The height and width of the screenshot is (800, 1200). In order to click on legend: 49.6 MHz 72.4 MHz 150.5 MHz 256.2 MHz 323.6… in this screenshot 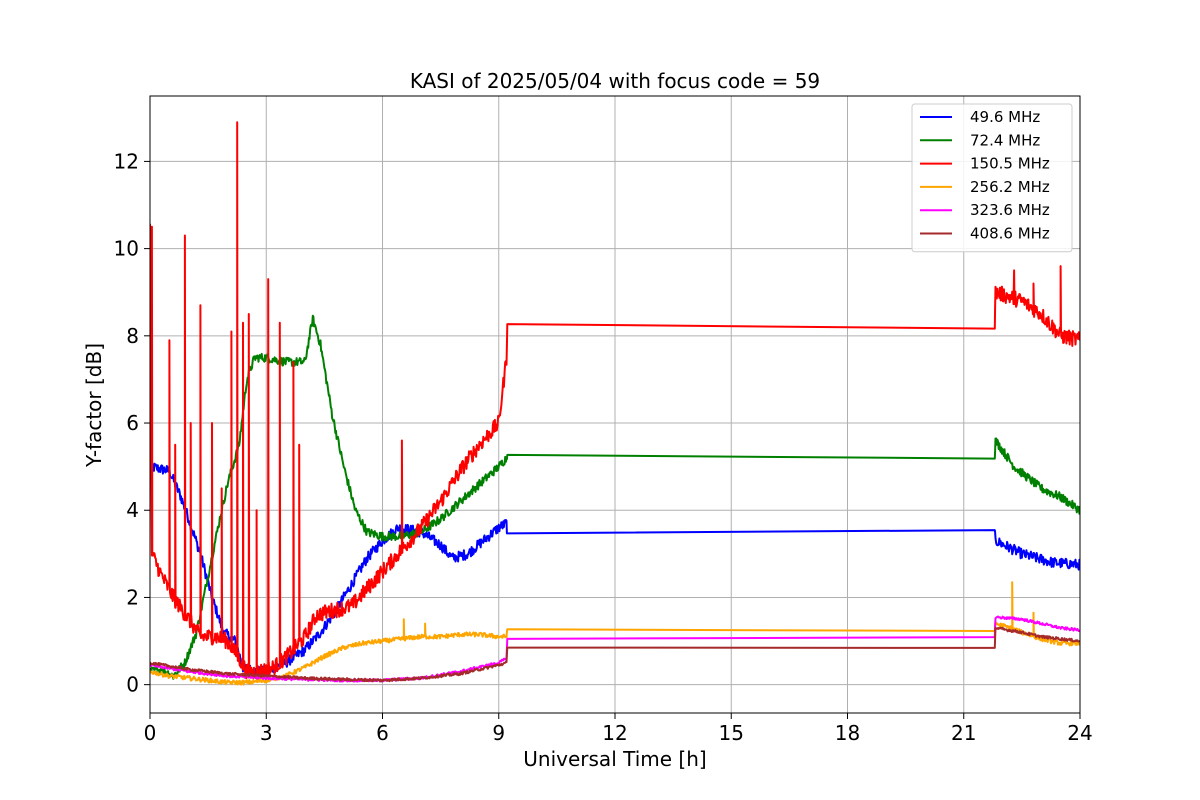, I will do `click(992, 178)`.